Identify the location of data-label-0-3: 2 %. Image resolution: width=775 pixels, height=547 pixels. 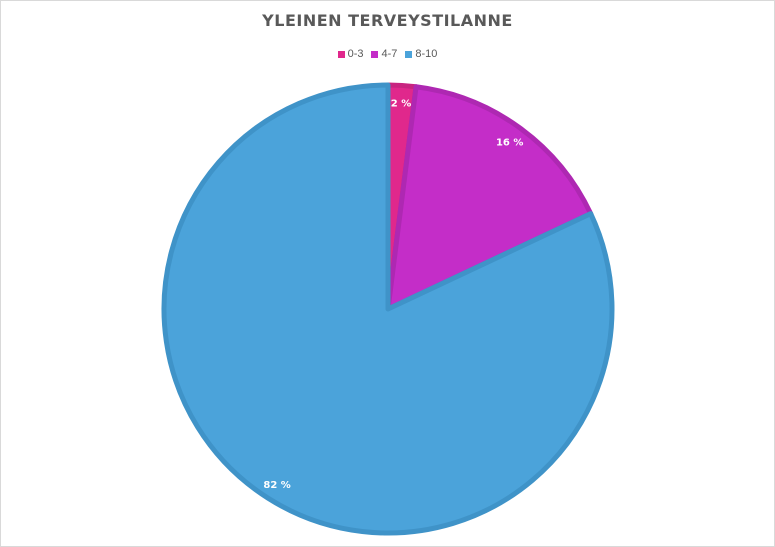
(401, 103).